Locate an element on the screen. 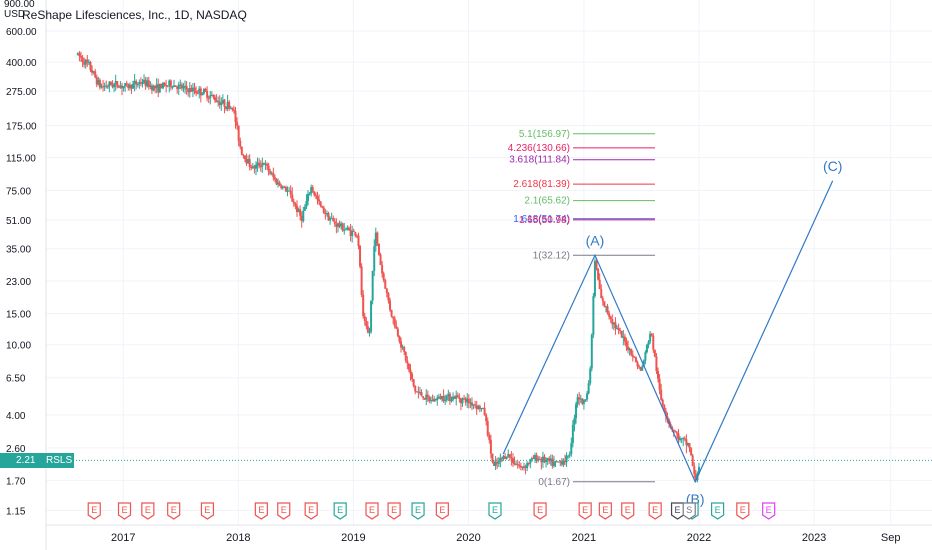 The width and height of the screenshot is (932, 550). y-tick-label: 400.00 is located at coordinates (21, 63).